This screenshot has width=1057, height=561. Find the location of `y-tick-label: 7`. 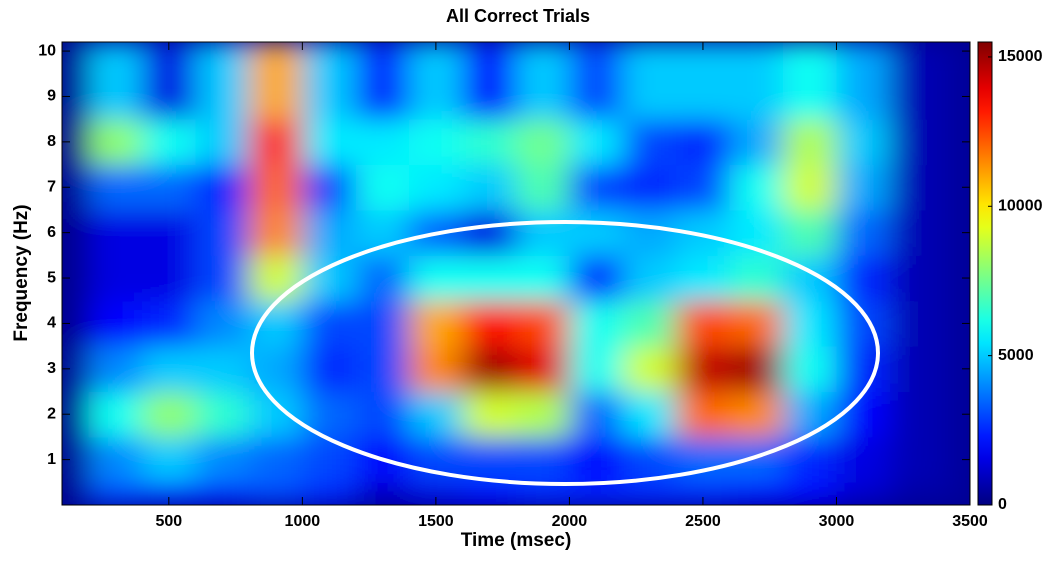

y-tick-label: 7 is located at coordinates (51, 186).